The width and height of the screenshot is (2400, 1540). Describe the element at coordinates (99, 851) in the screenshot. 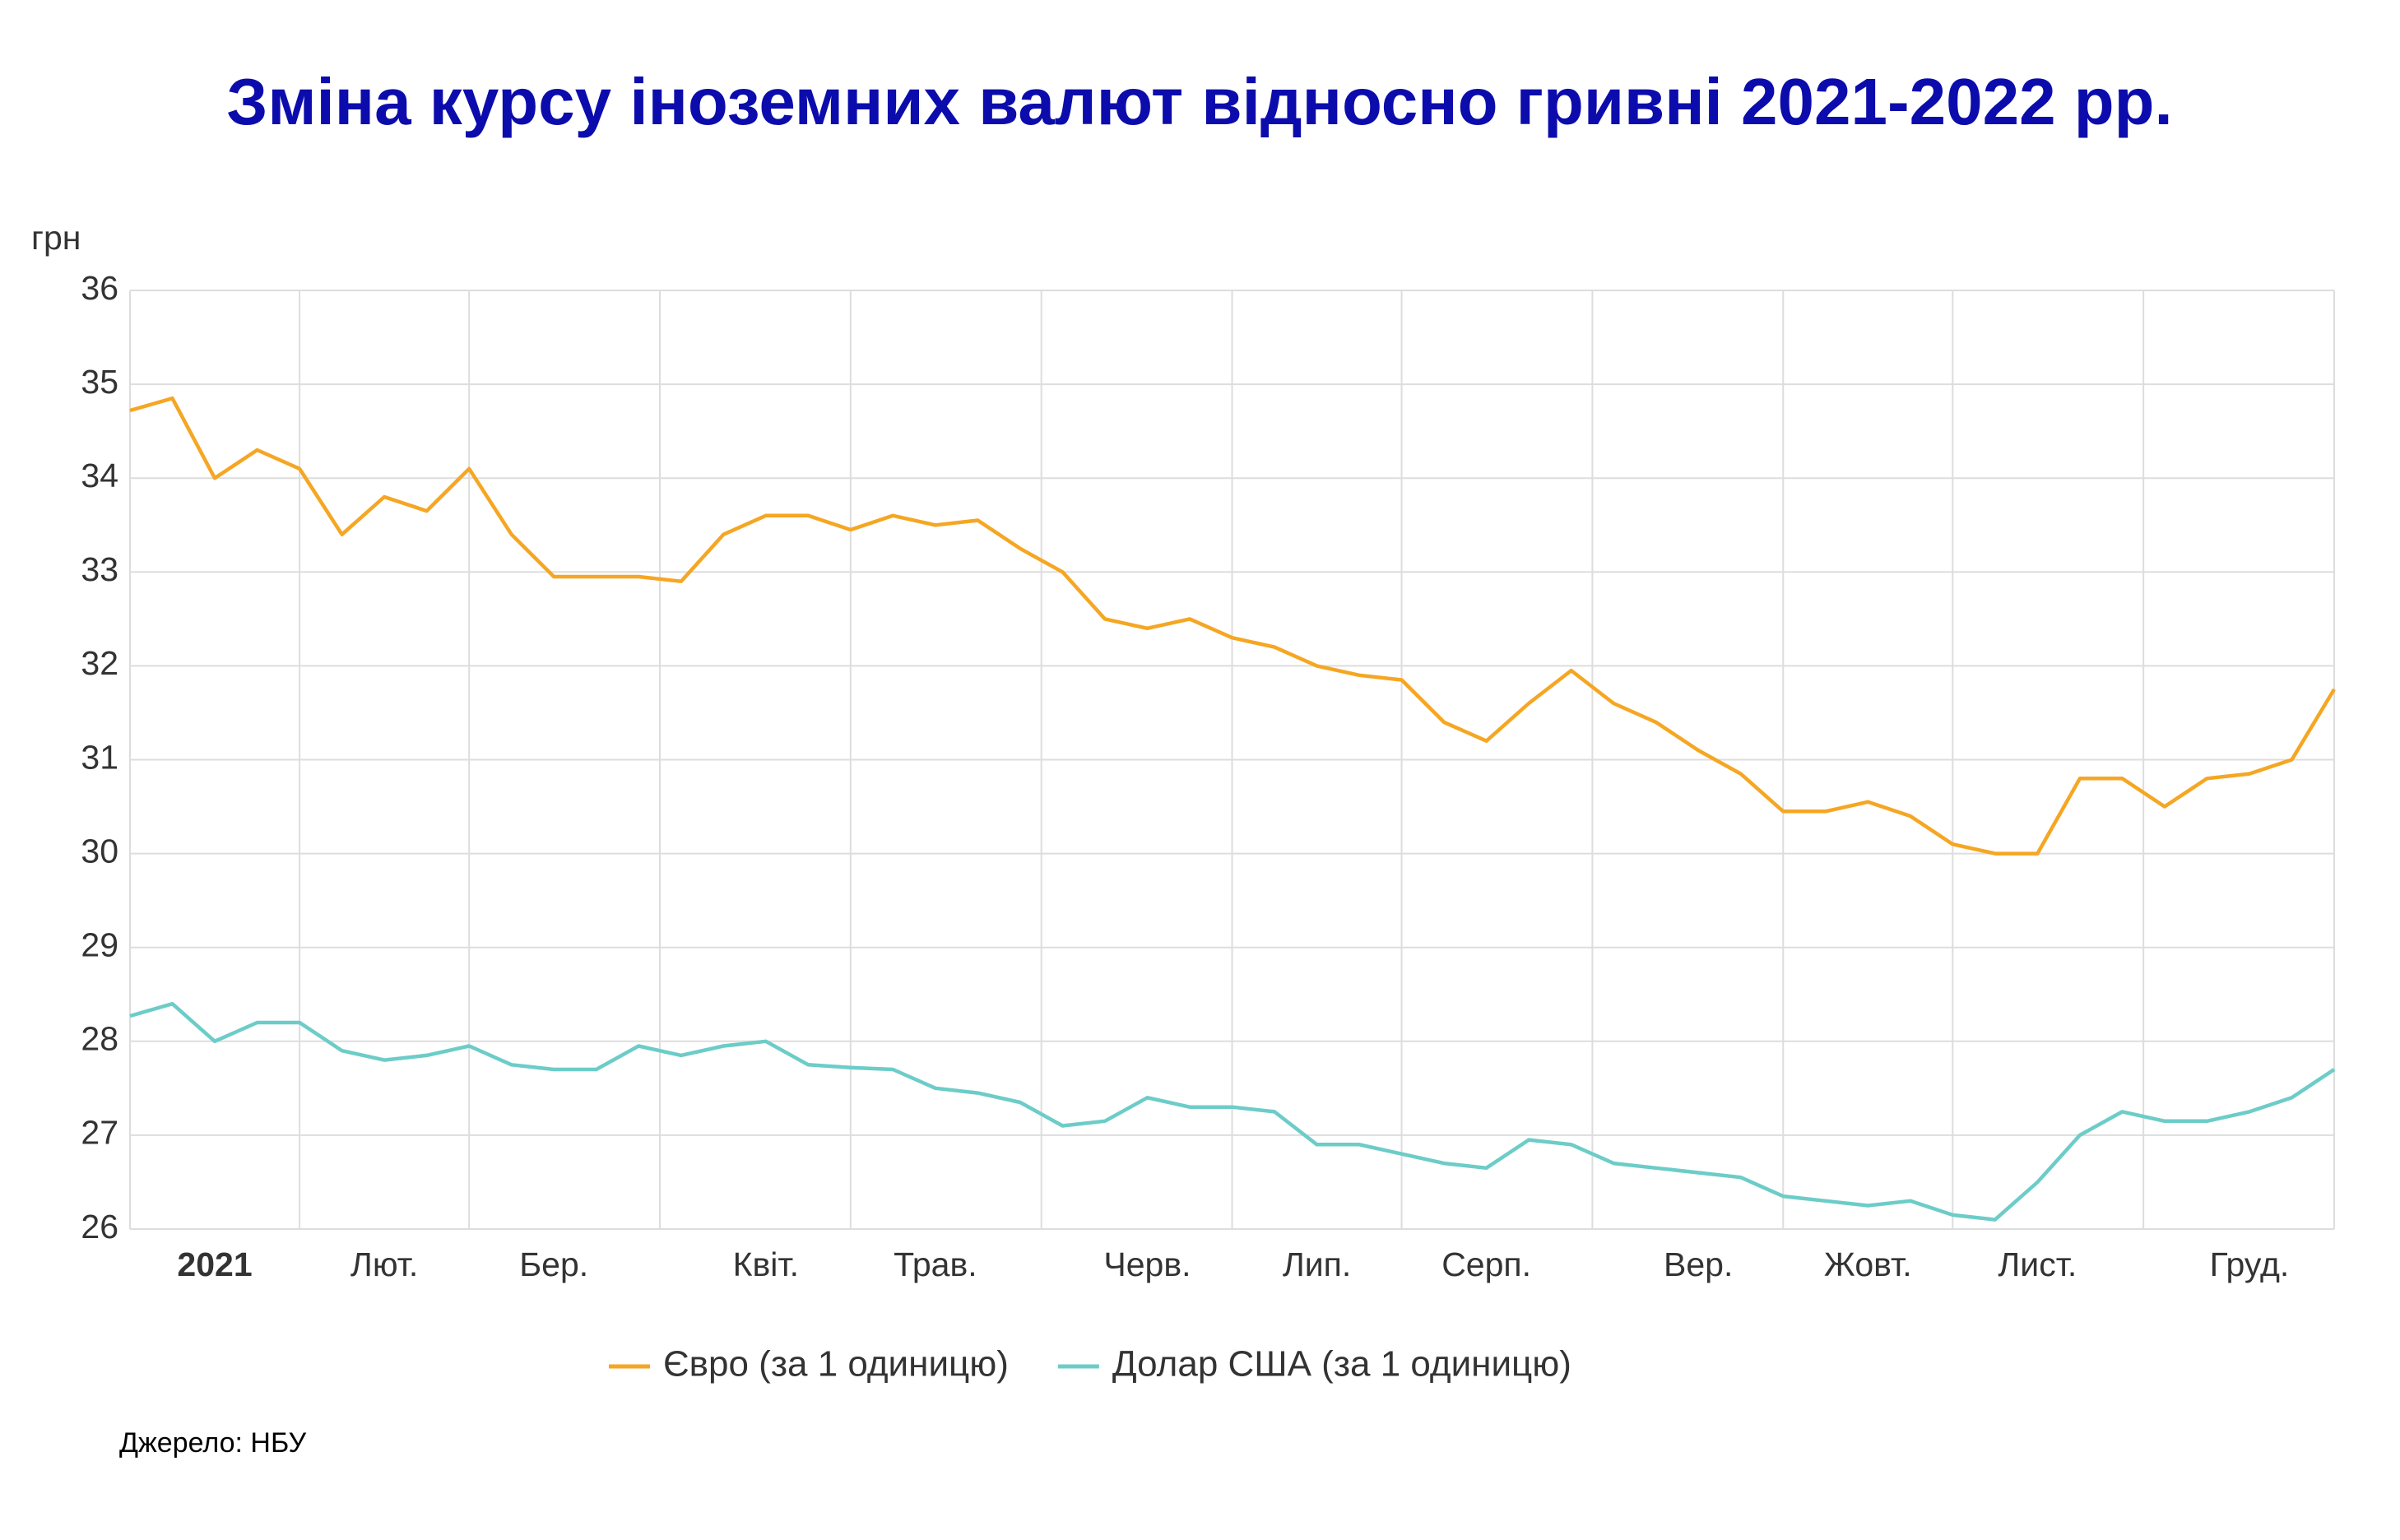

I see `y-tick-label: 30` at that location.